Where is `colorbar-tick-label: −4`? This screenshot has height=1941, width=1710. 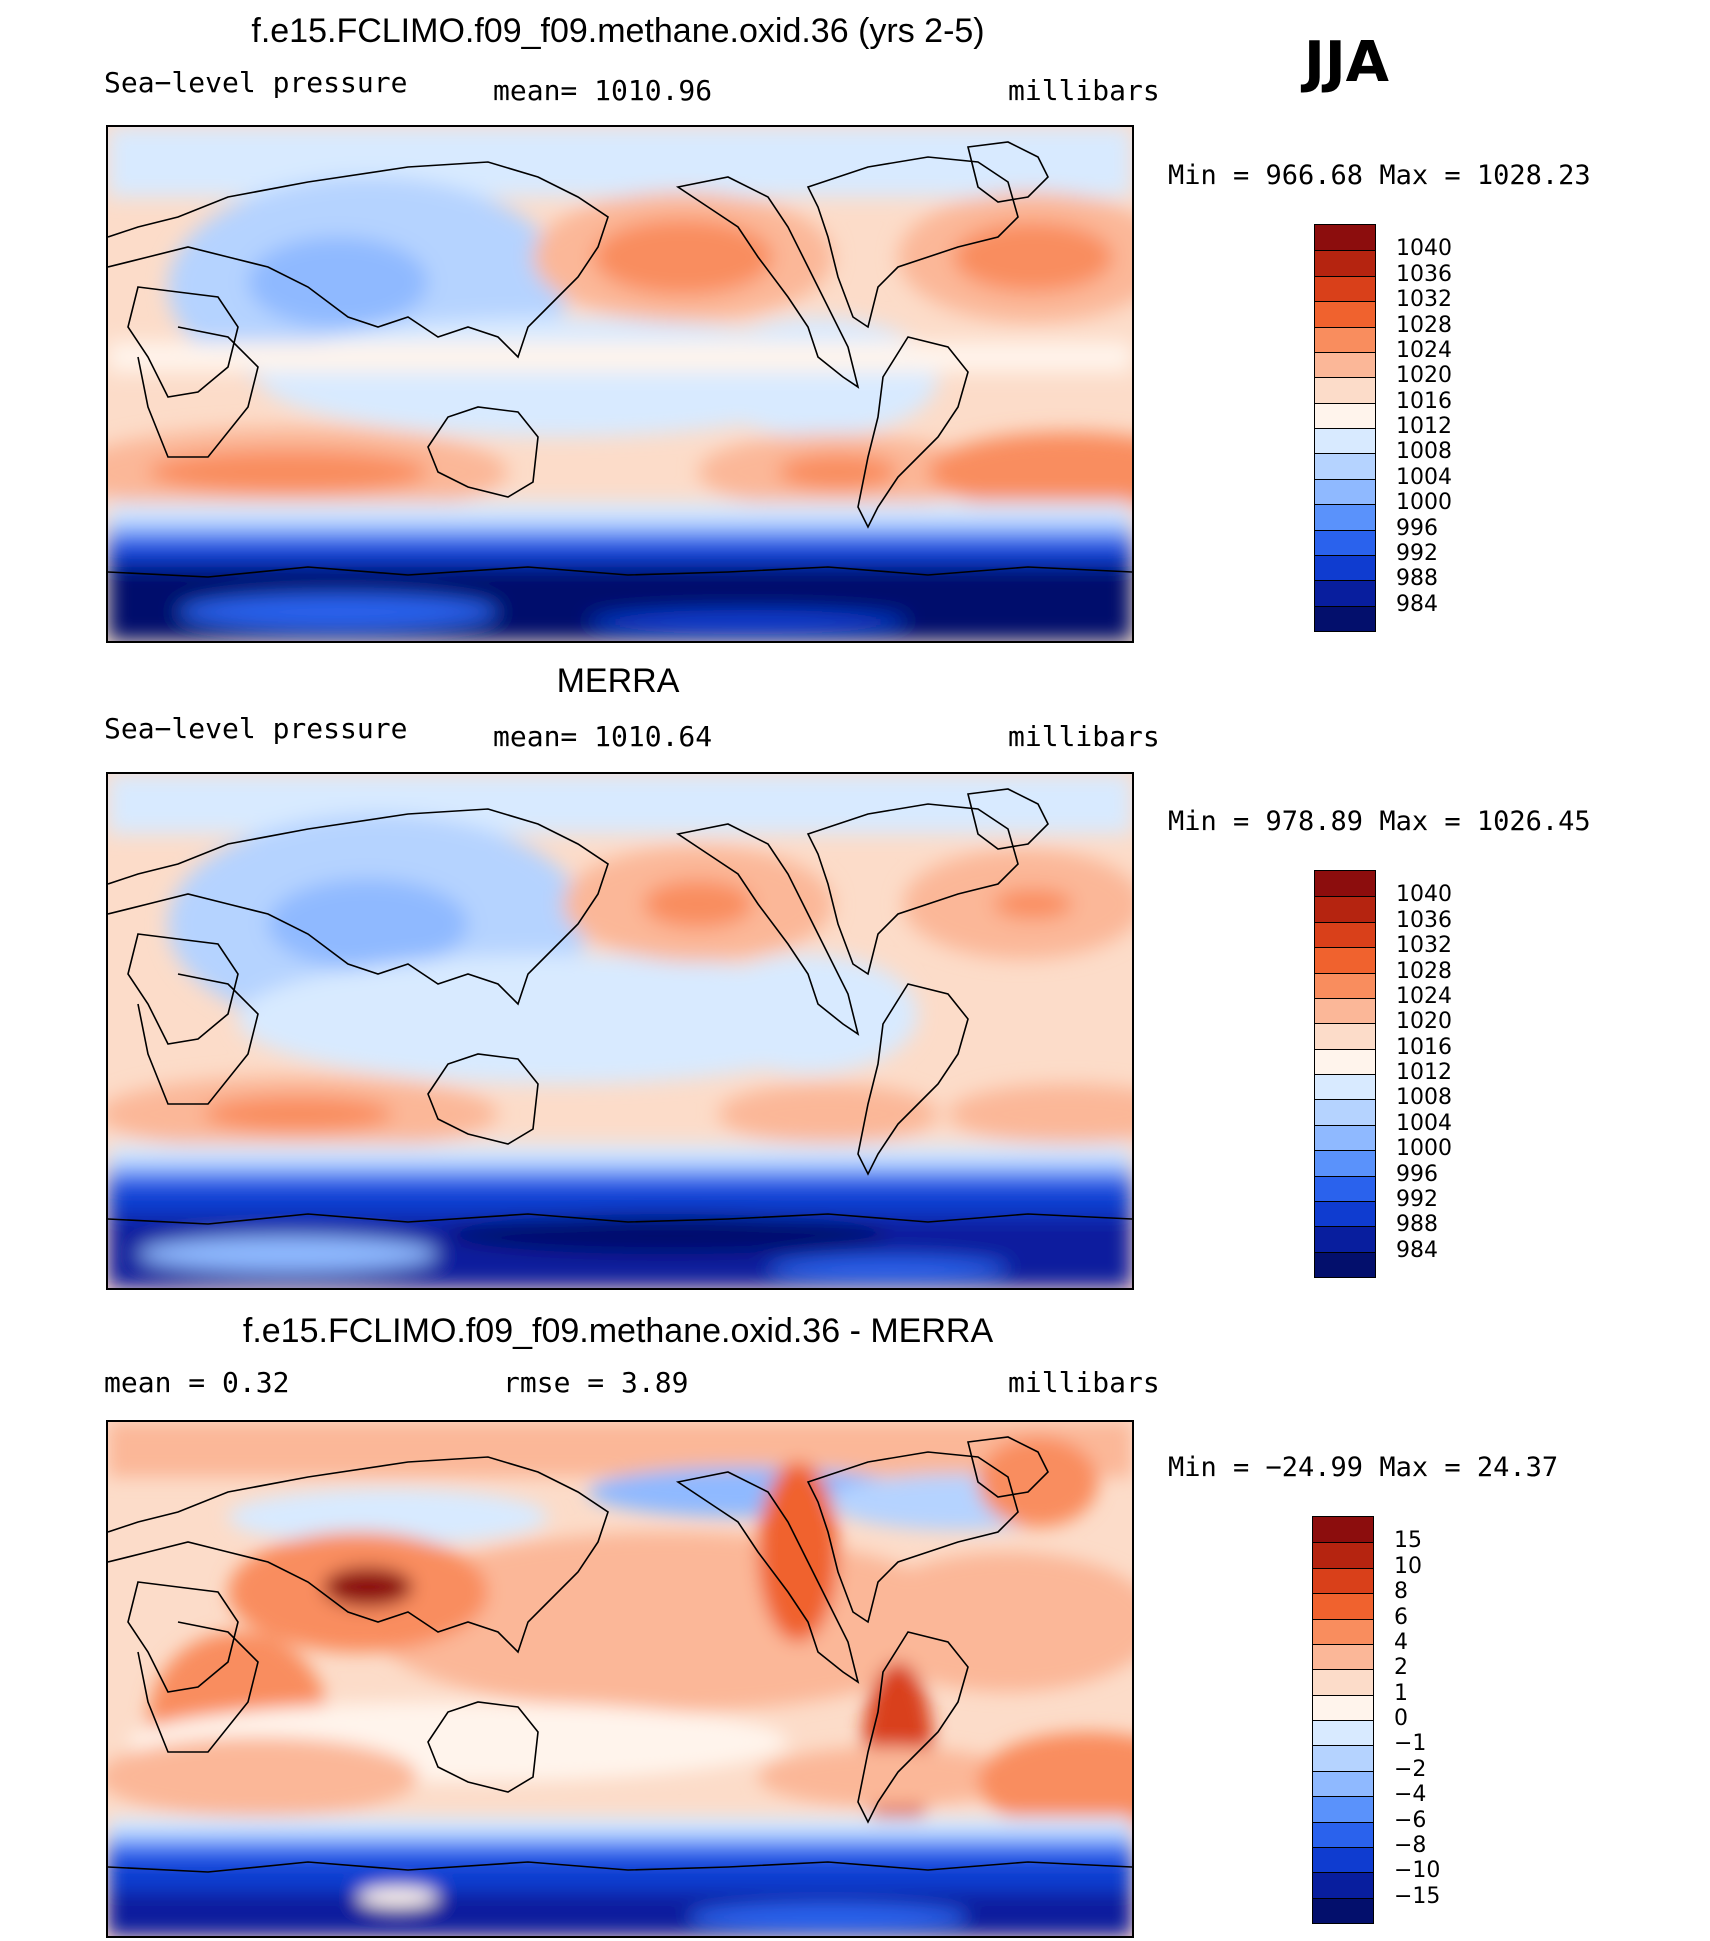 colorbar-tick-label: −4 is located at coordinates (1410, 1795).